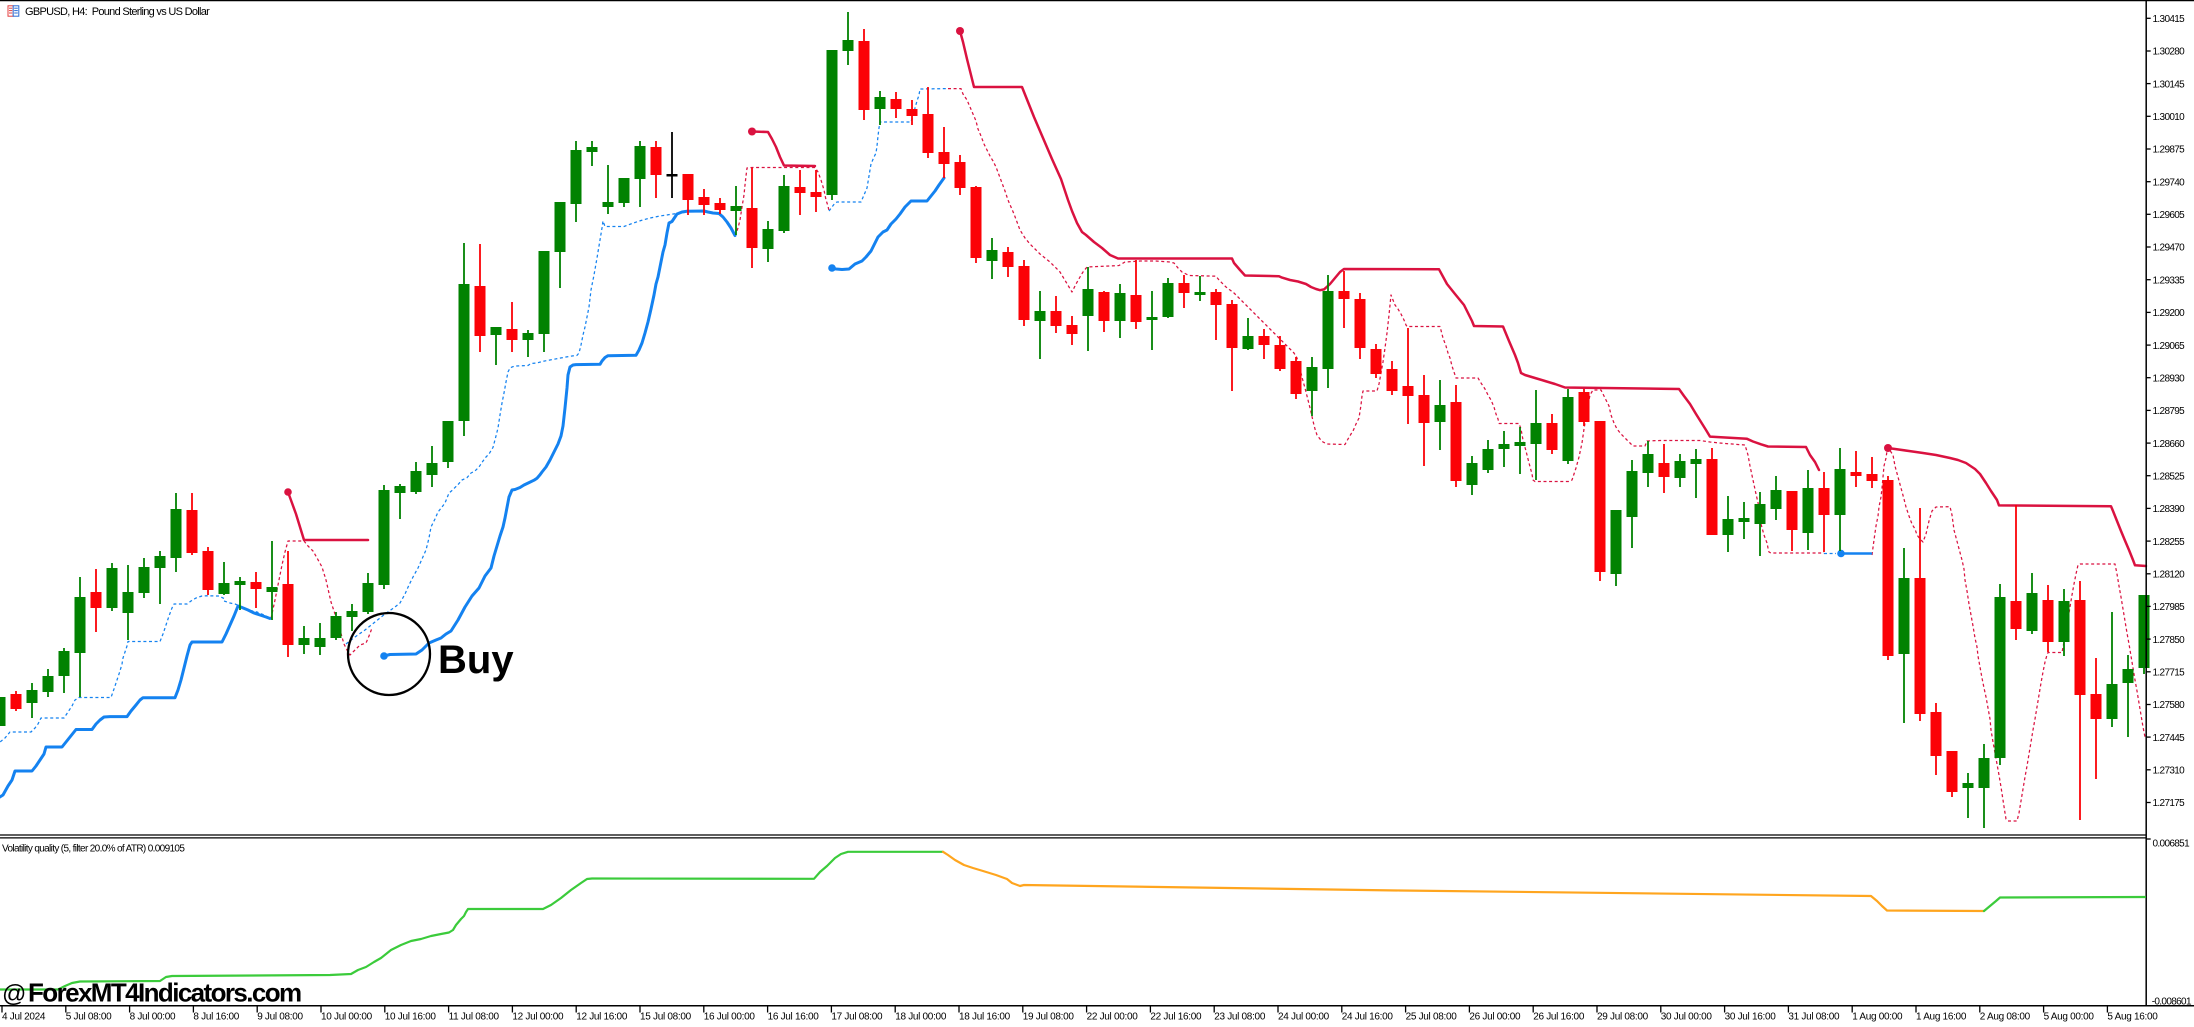 This screenshot has width=2194, height=1027. Describe the element at coordinates (1368, 1016) in the screenshot. I see `svg-text: 24 Jul 16:00` at that location.